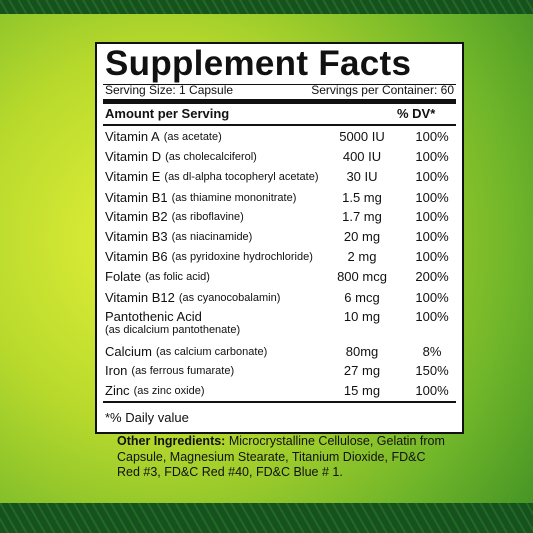  I want to click on servings-per-container: Servings per Container: 60, so click(382, 90).